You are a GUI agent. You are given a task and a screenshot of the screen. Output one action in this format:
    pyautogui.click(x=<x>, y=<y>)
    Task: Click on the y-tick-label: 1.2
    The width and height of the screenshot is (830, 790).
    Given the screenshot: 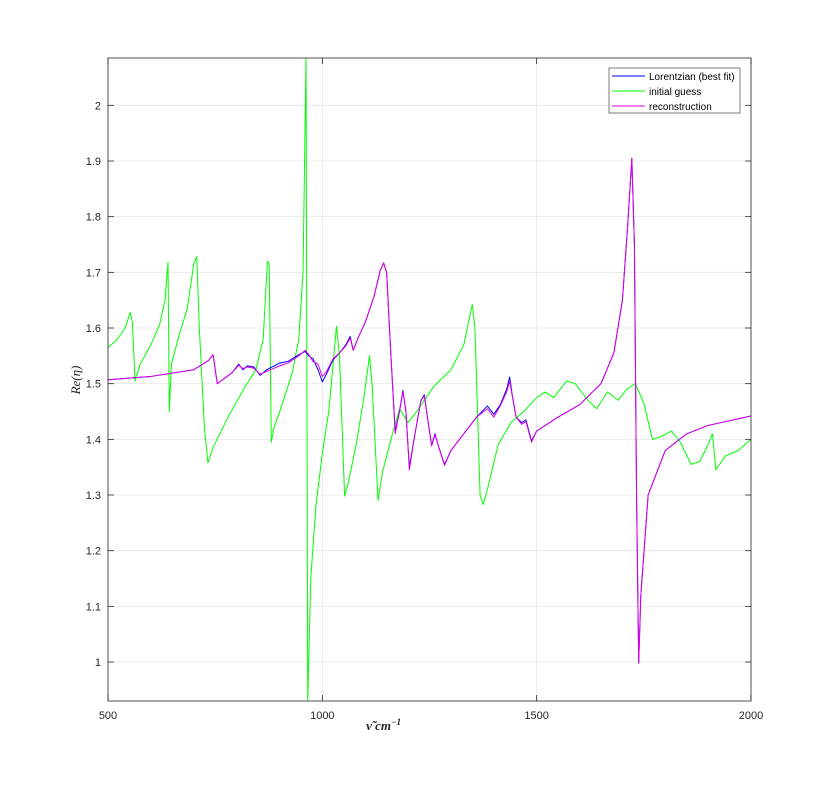 What is the action you would take?
    pyautogui.click(x=93, y=552)
    